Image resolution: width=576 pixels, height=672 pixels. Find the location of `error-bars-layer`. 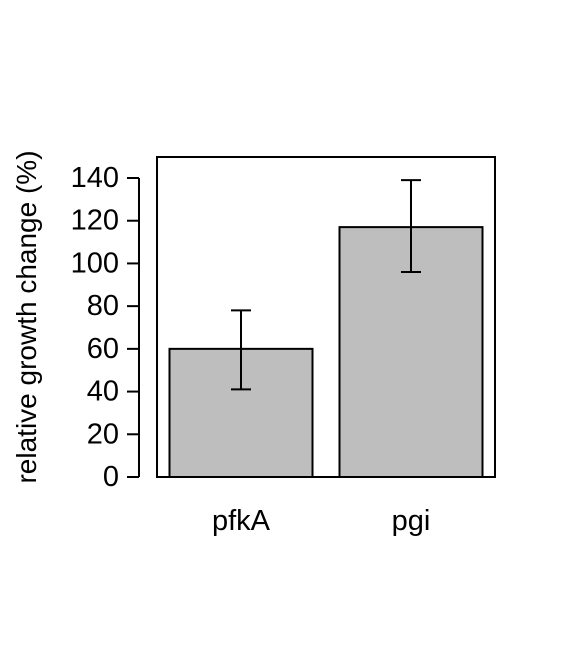

error-bars-layer is located at coordinates (326, 285).